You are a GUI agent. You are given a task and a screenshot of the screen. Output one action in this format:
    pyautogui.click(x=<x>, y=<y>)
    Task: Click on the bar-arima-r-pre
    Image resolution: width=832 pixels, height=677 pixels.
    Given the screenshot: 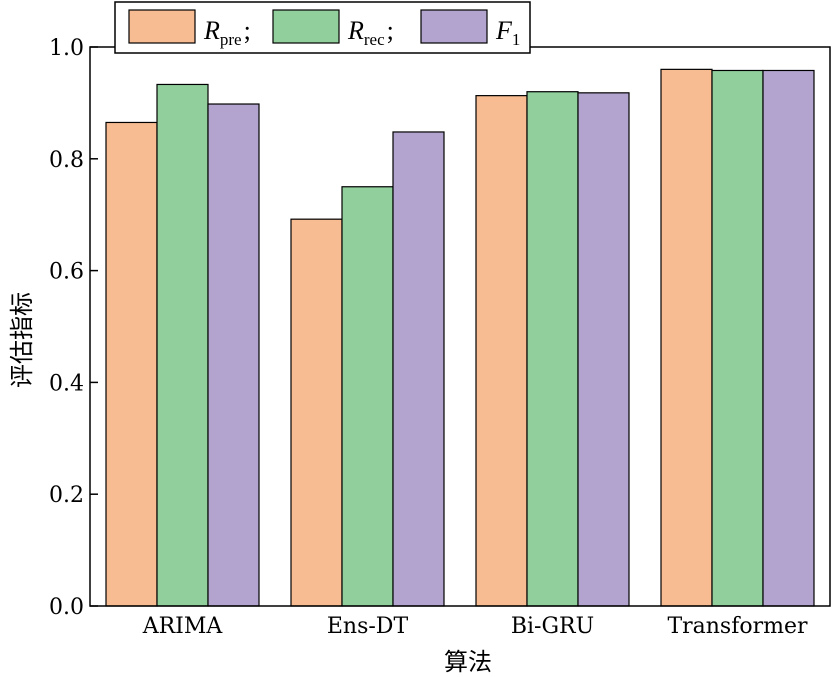 What is the action you would take?
    pyautogui.click(x=131, y=364)
    